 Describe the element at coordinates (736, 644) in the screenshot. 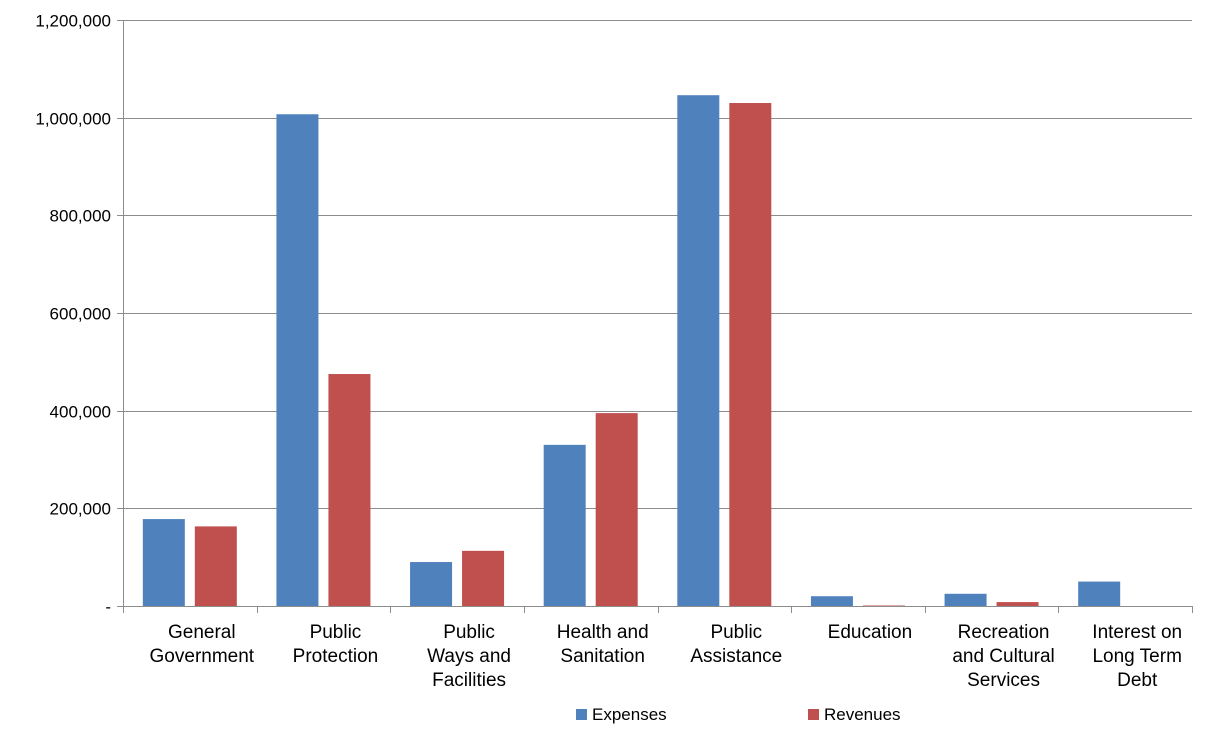

I see `x-tick-label: Public Assistance` at that location.